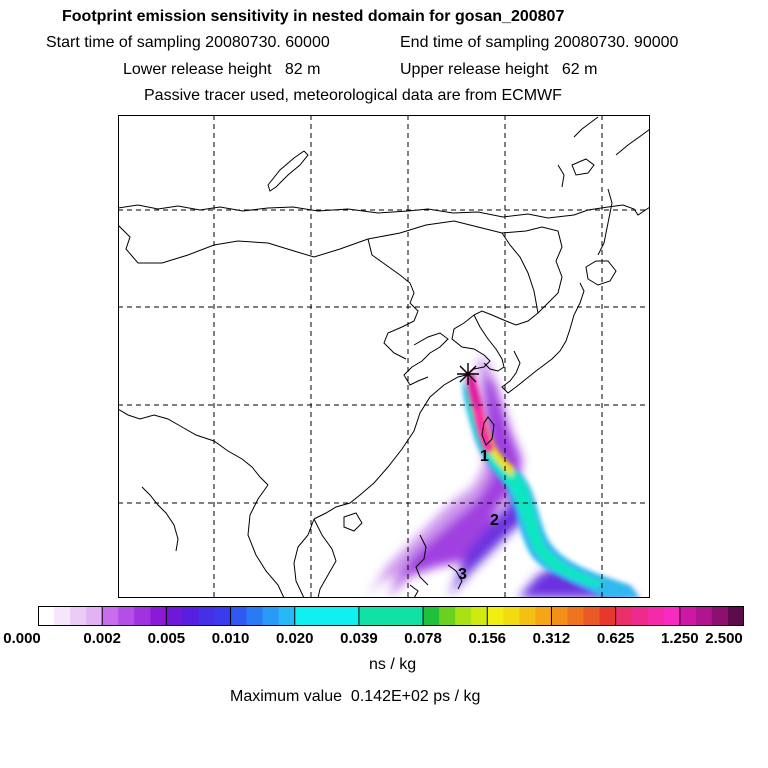  Describe the element at coordinates (423, 638) in the screenshot. I see `colorbar-tick-label: 0.078` at that location.